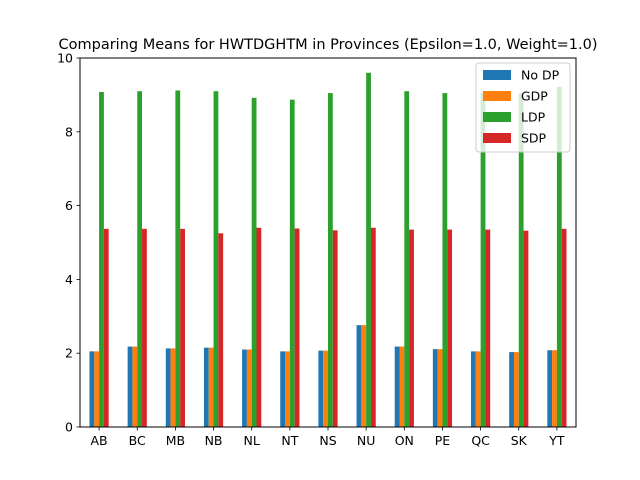 The image size is (640, 480). What do you see at coordinates (99, 440) in the screenshot?
I see `x-tick-label: AB` at bounding box center [99, 440].